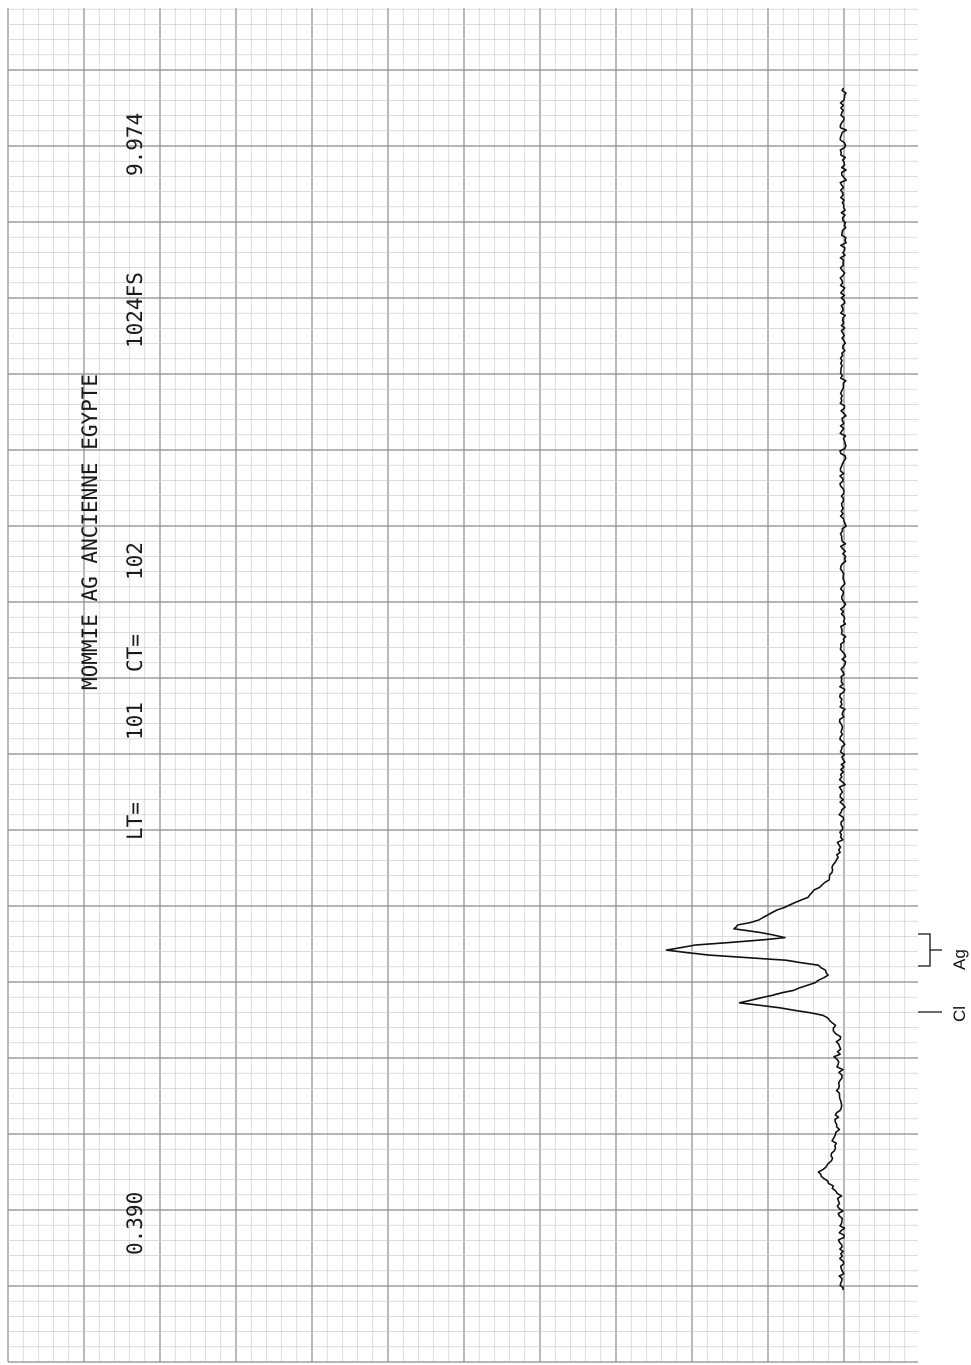  I want to click on start-energy-label: 0.390, so click(135, 1223).